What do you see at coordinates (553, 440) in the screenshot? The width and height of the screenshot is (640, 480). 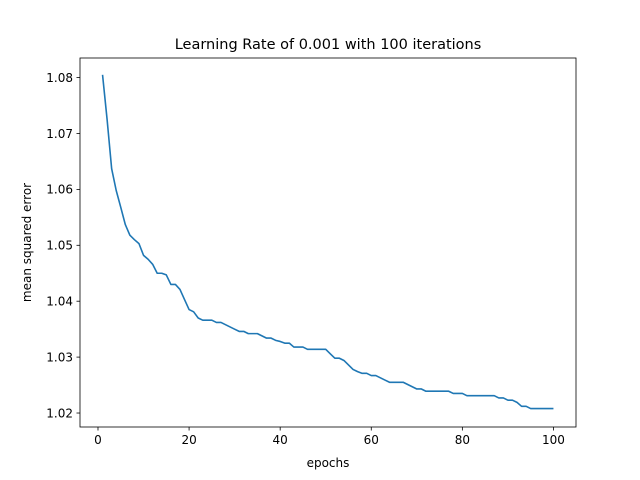 I see `x-tick-label: 100` at bounding box center [553, 440].